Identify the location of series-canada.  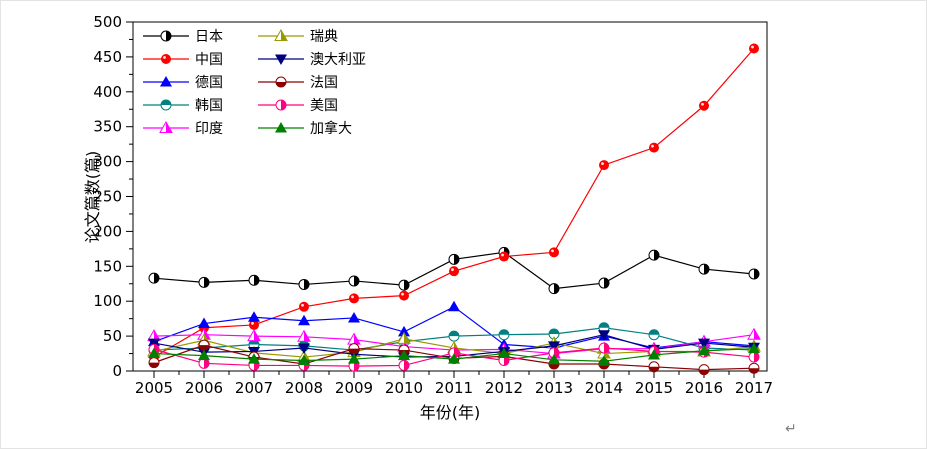
(454, 354).